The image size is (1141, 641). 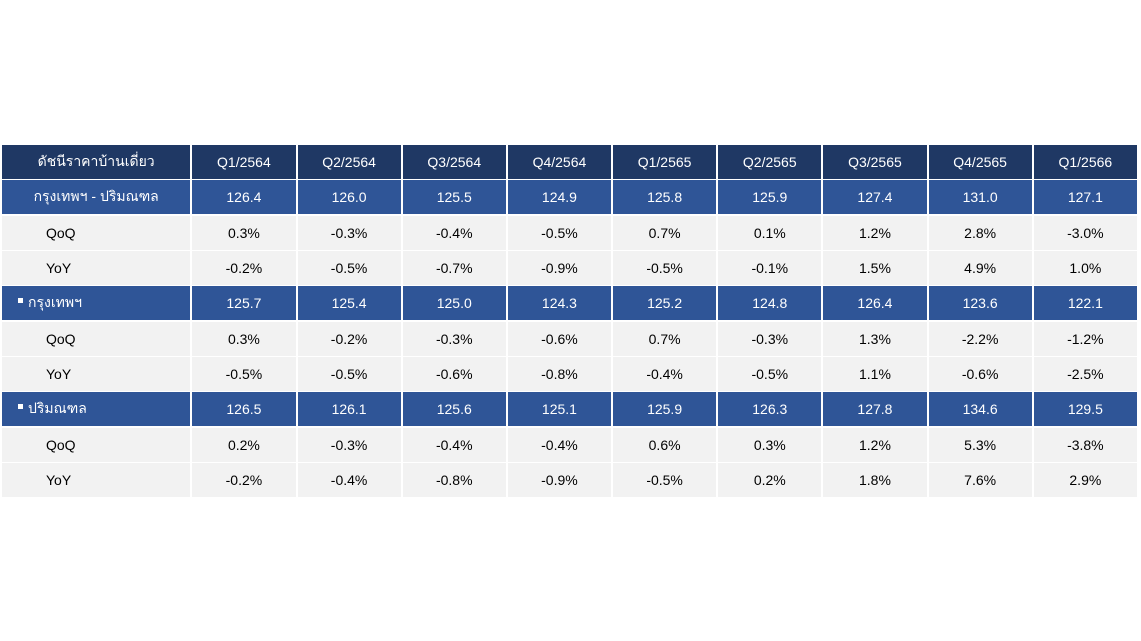 What do you see at coordinates (981, 410) in the screenshot?
I see `index-value-cell: 134.6` at bounding box center [981, 410].